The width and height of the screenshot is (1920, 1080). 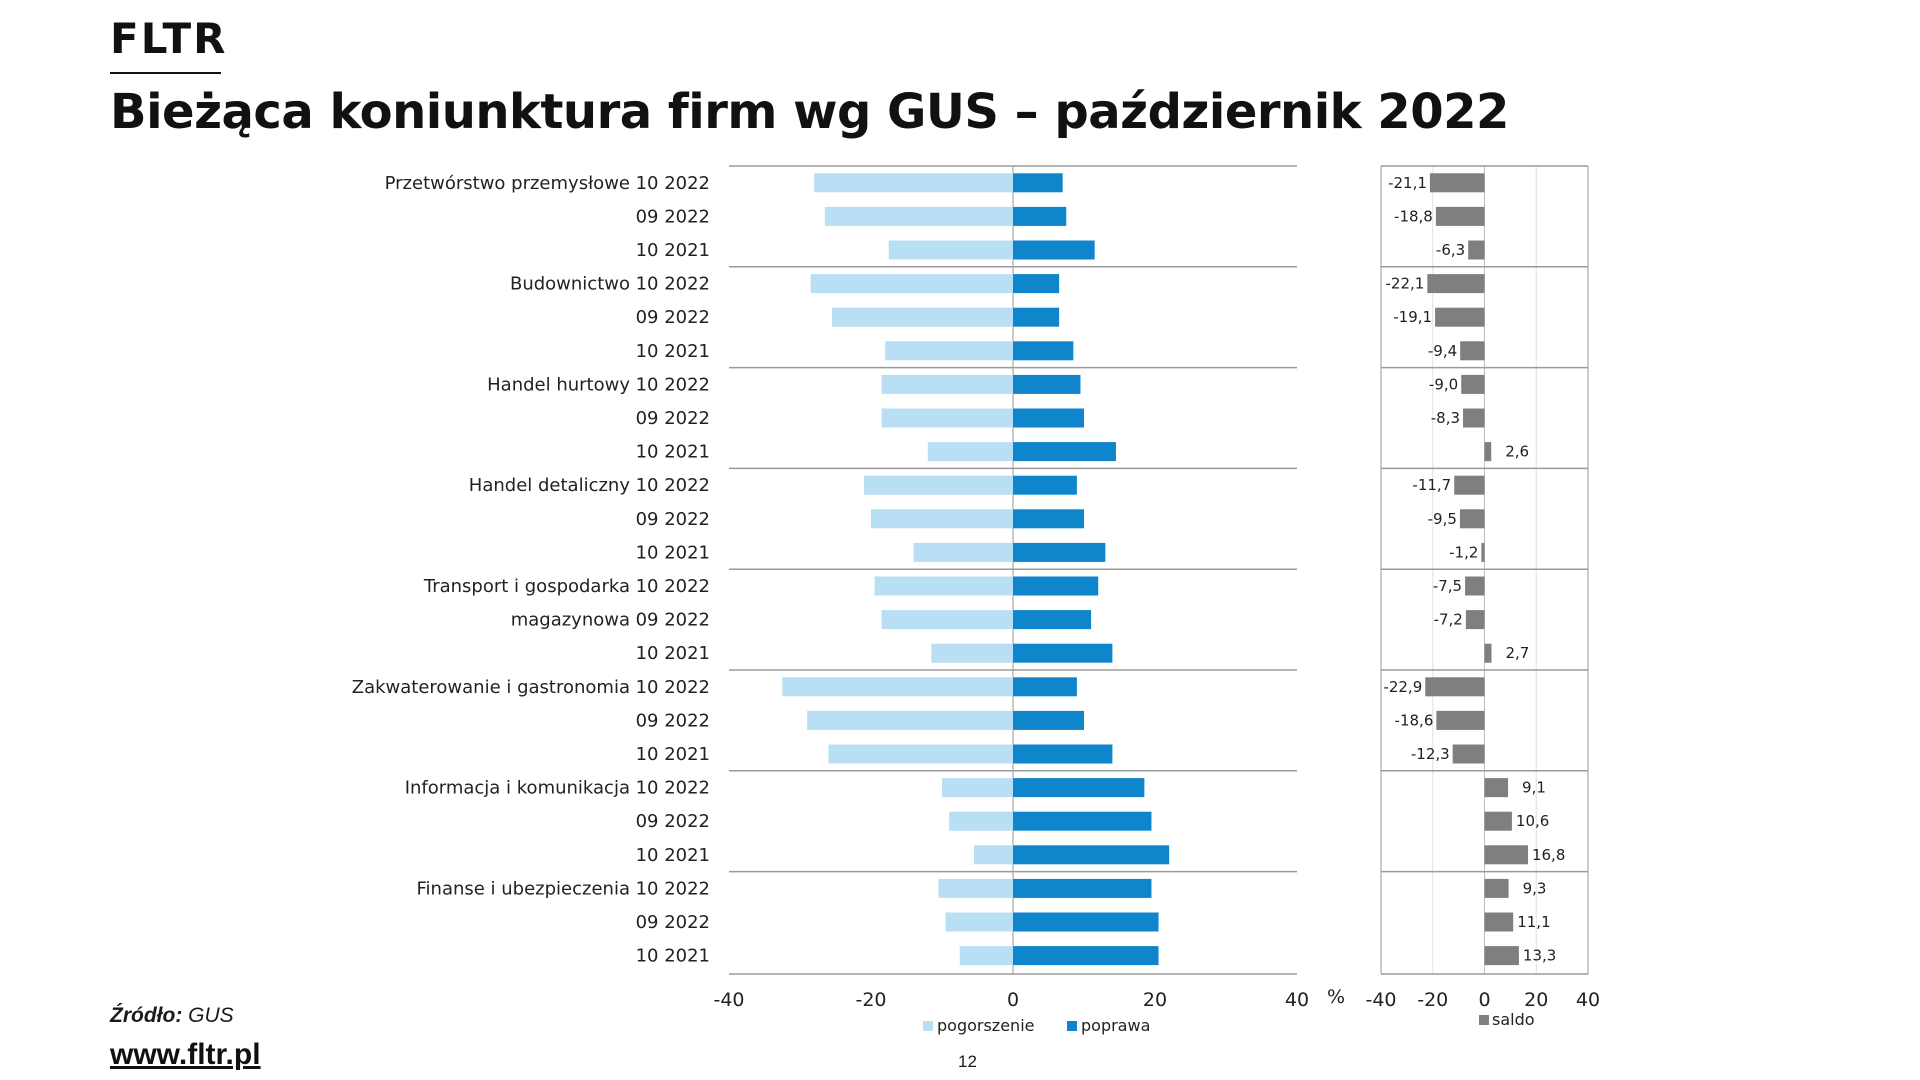 I want to click on source-label: Źródło:, so click(x=146, y=1015).